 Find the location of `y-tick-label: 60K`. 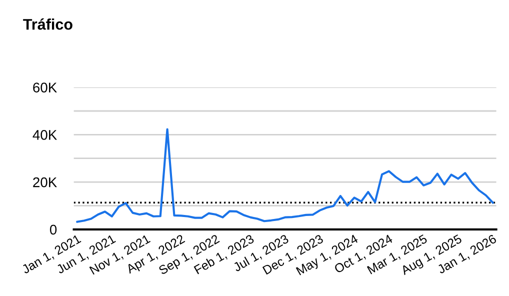

y-tick-label: 60K is located at coordinates (45, 87).